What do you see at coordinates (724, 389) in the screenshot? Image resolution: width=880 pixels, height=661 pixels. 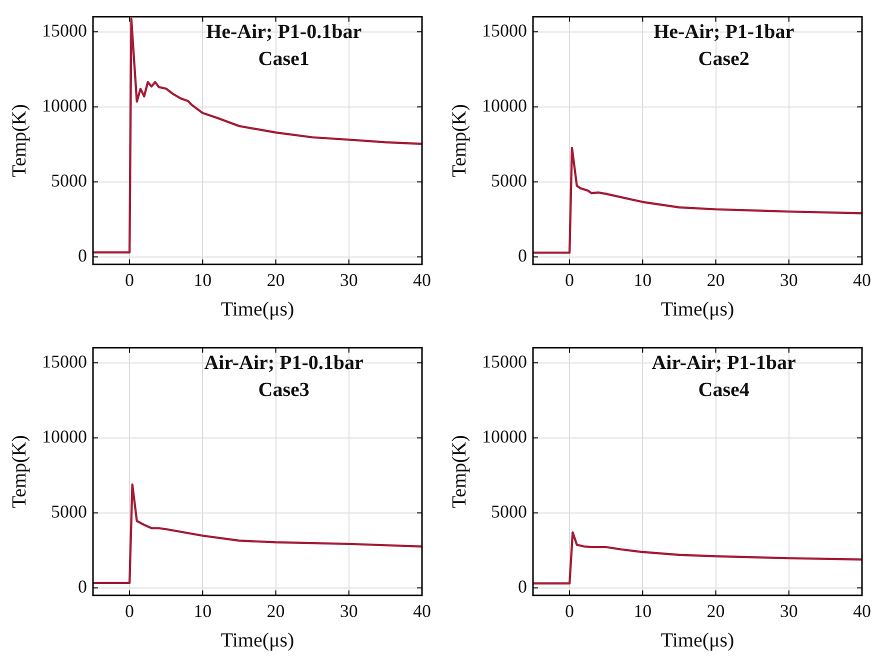 I see `annotation: Case4` at bounding box center [724, 389].